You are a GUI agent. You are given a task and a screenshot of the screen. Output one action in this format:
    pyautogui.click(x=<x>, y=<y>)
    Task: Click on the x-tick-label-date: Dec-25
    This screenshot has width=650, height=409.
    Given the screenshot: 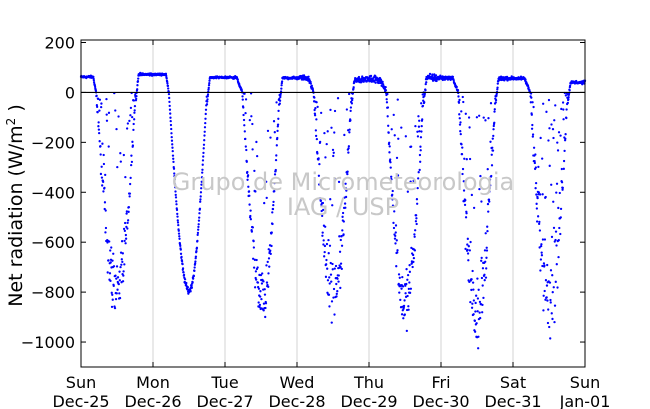 What is the action you would take?
    pyautogui.click(x=80, y=400)
    